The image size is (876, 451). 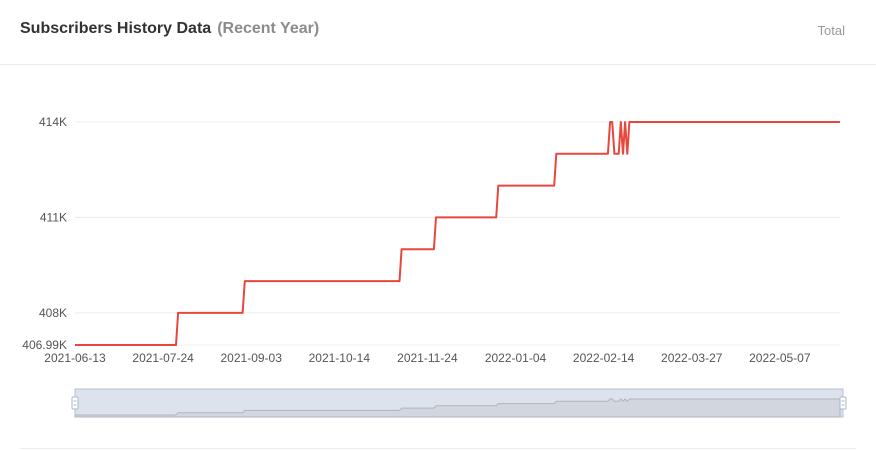 I want to click on y-tick-label: 411K, so click(x=53, y=217).